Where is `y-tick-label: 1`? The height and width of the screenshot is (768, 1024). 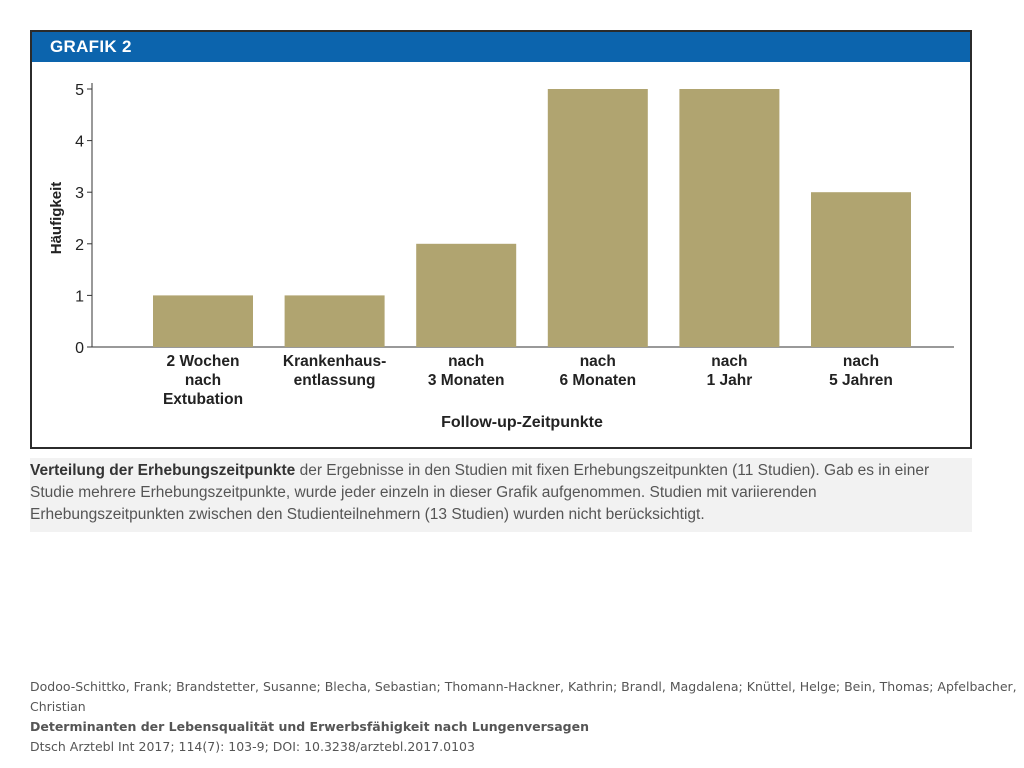
y-tick-label: 1 is located at coordinates (79, 296).